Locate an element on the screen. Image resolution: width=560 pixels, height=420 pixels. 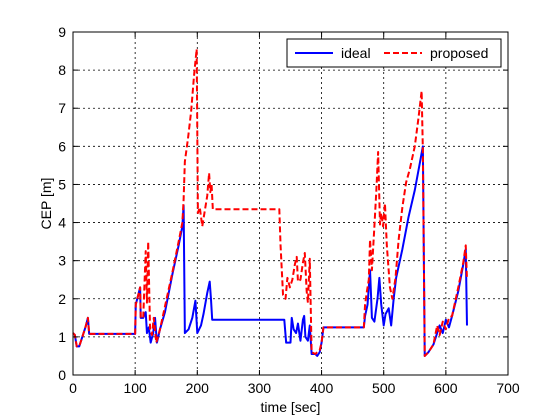
y-tick-label: 4 is located at coordinates (62, 223).